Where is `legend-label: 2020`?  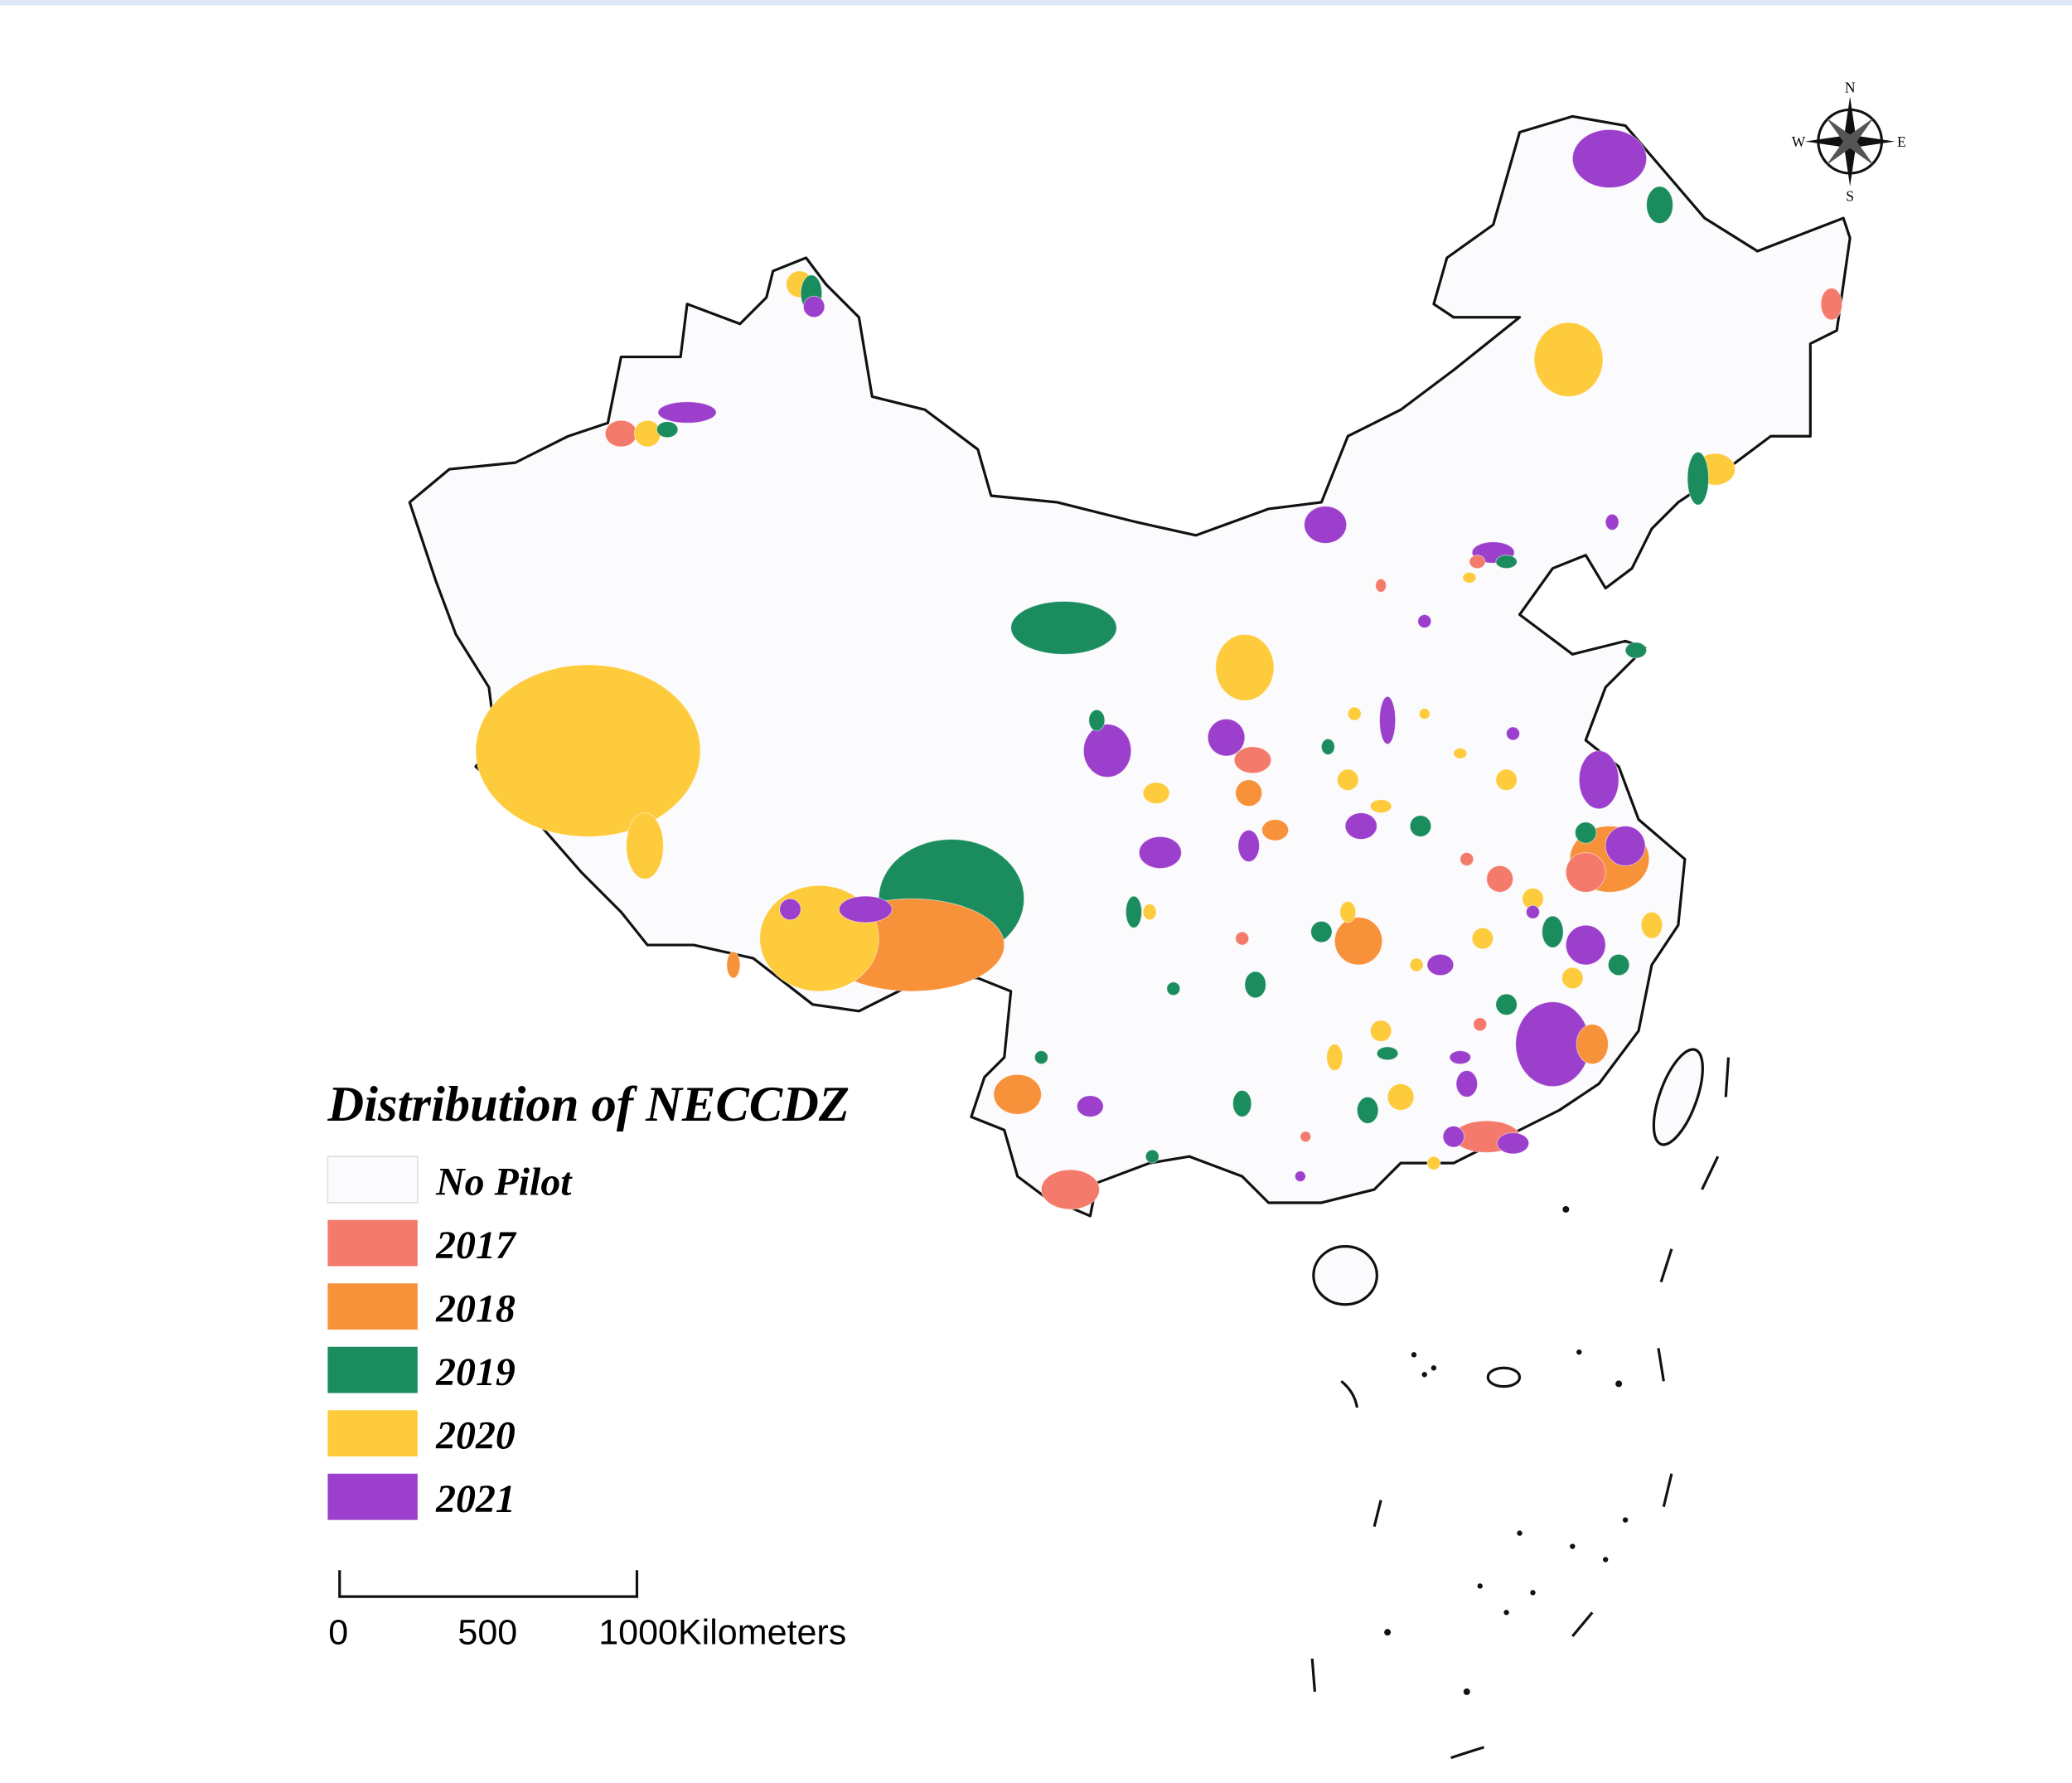
legend-label: 2020 is located at coordinates (475, 1436).